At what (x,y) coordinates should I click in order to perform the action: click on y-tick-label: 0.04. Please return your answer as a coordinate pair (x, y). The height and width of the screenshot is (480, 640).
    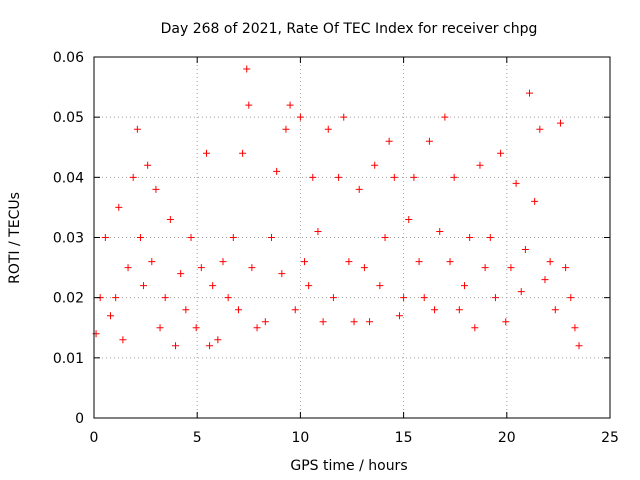
    Looking at the image, I should click on (68, 178).